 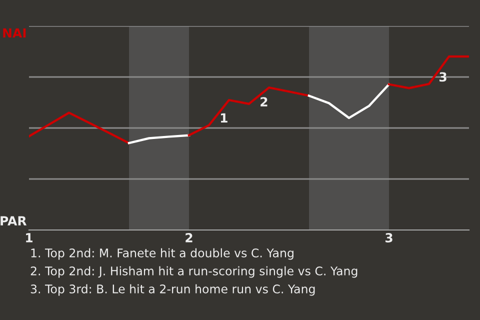 What do you see at coordinates (14, 33) in the screenshot?
I see `text: NAI` at bounding box center [14, 33].